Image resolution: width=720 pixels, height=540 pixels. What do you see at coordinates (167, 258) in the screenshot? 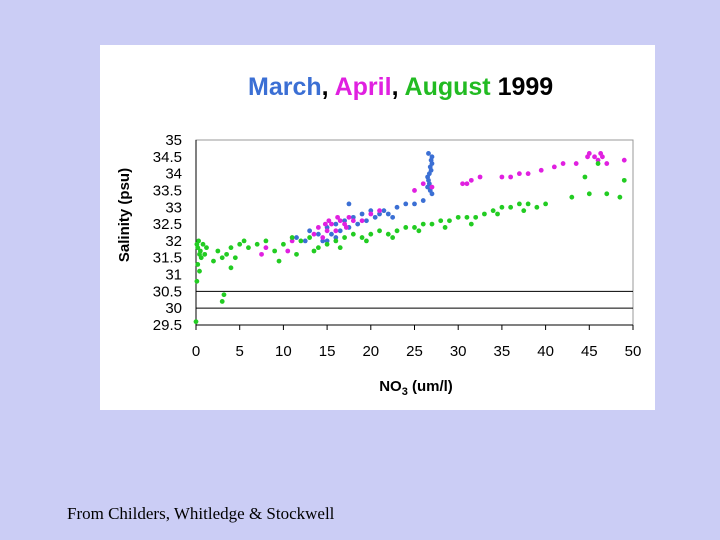
I see `y-tick-label: 31.5` at bounding box center [167, 258].